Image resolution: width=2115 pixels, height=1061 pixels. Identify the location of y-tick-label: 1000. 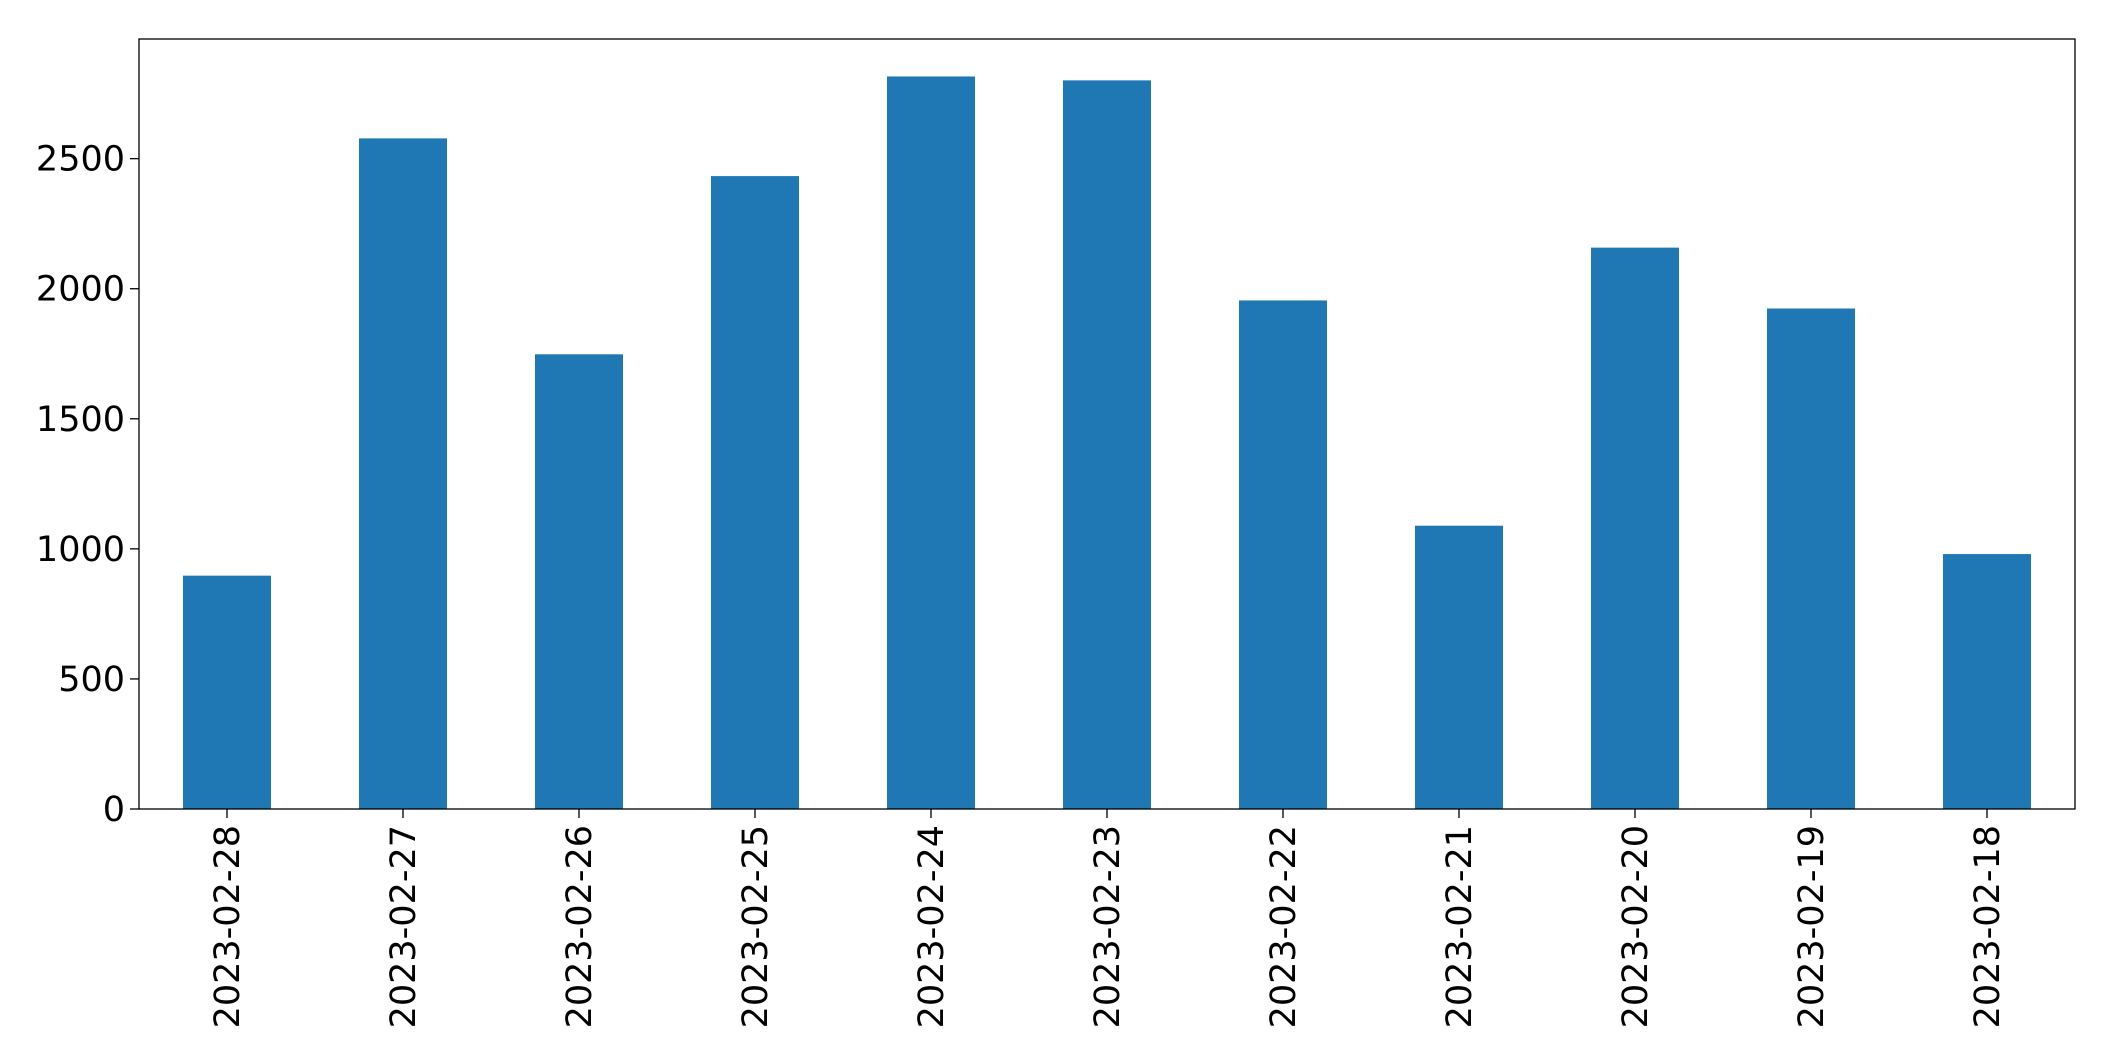
(80, 550).